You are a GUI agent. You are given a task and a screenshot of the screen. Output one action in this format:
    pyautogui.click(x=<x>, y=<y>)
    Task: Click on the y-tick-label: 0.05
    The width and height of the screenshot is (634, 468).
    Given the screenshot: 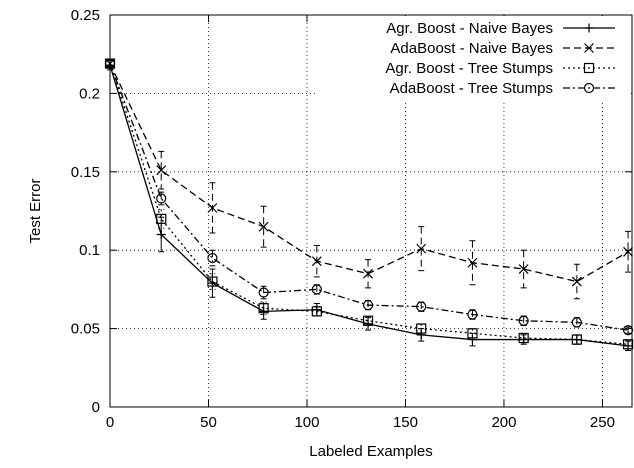 What is the action you would take?
    pyautogui.click(x=85, y=329)
    